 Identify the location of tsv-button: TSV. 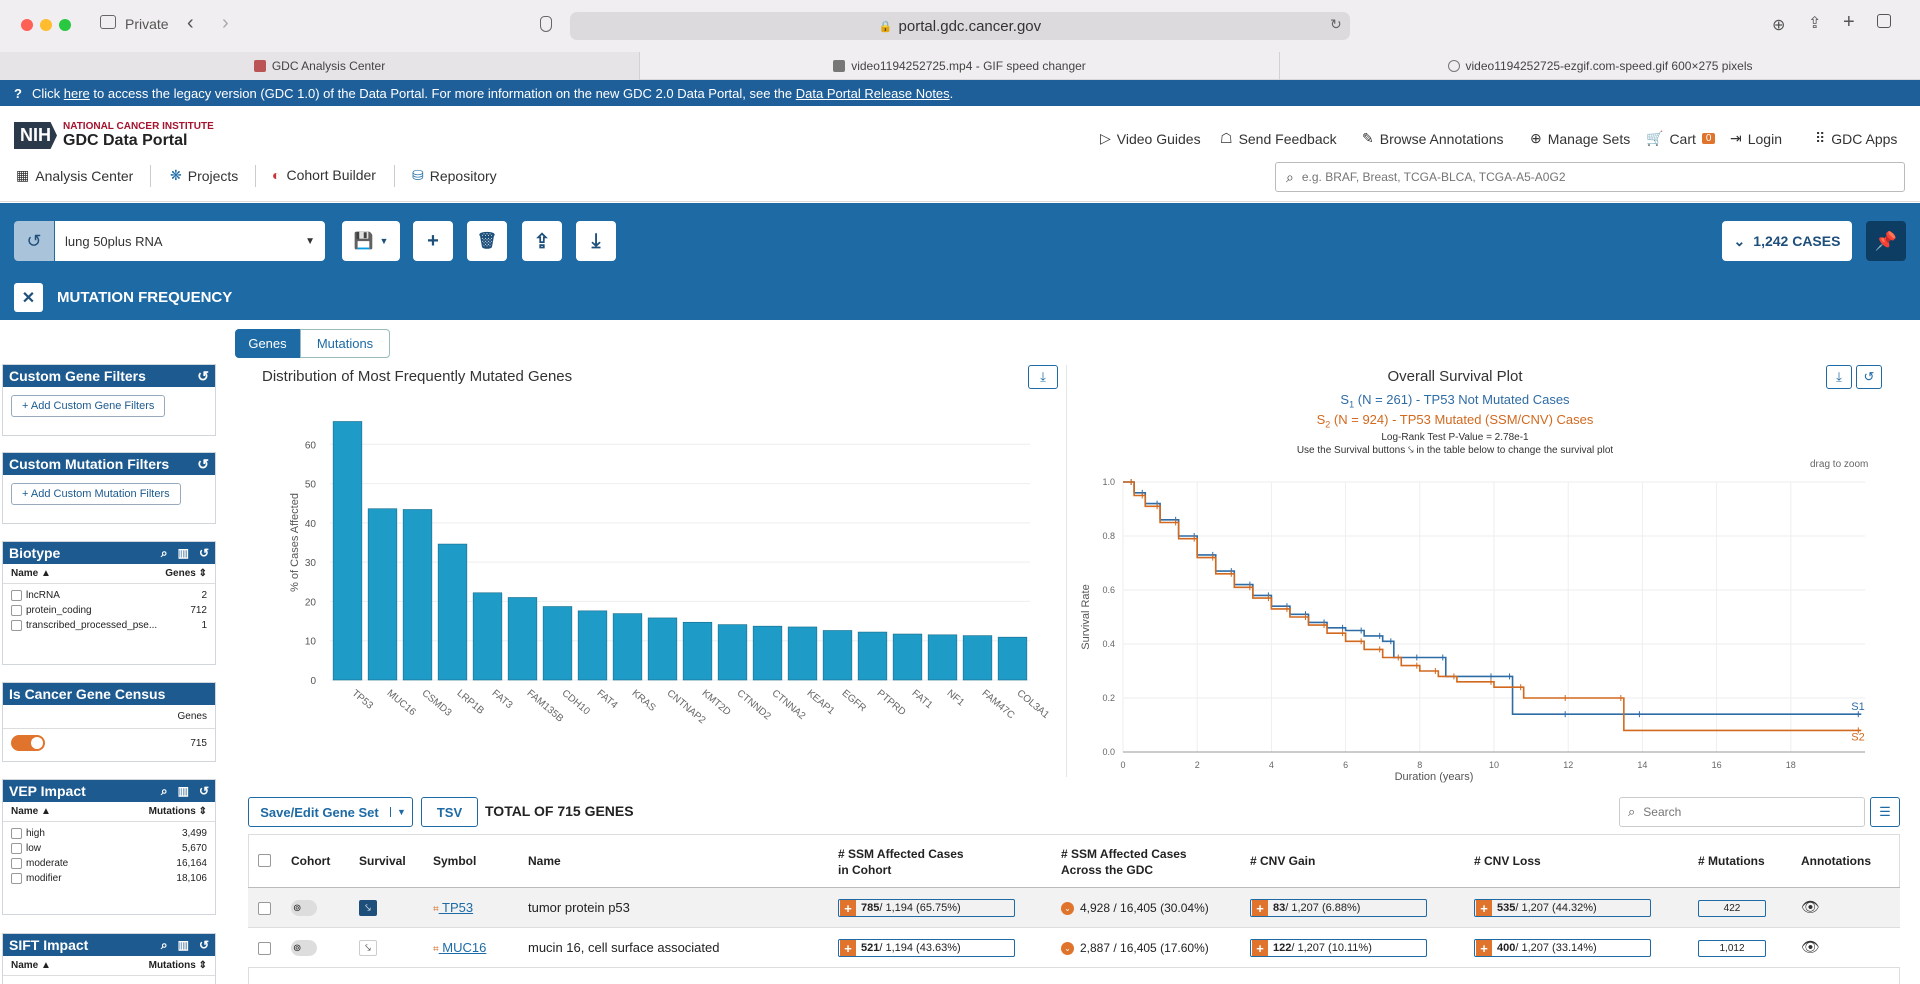
(449, 812).